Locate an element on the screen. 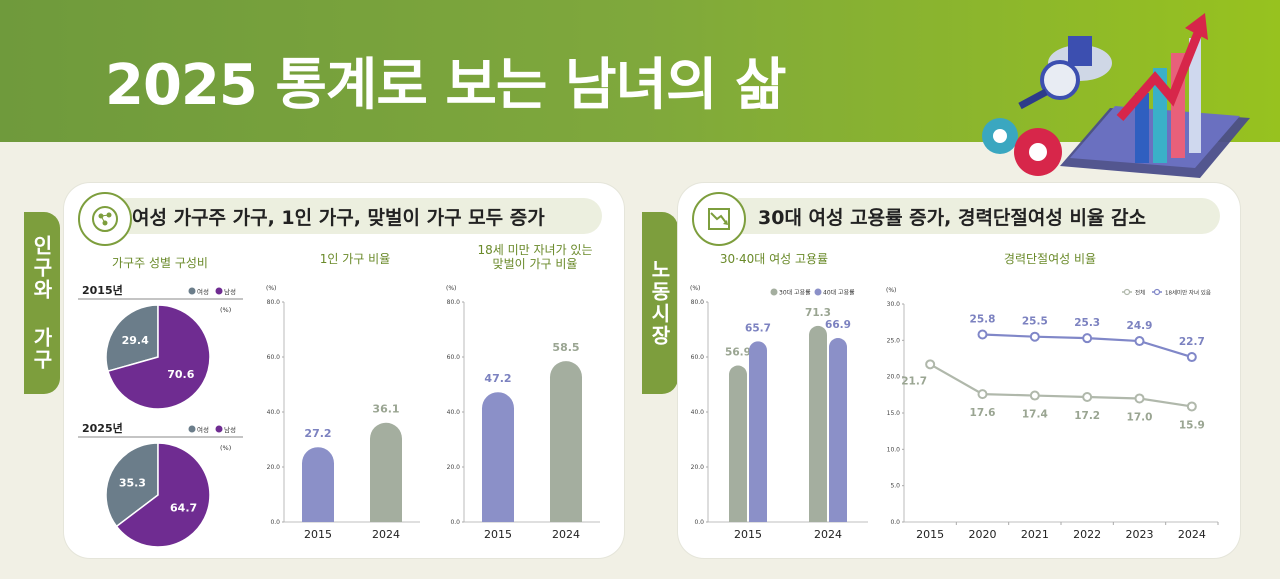  pie-chart-2015: 2015년 여성 남성 (%) 29.4 70.6 is located at coordinates (160, 346).